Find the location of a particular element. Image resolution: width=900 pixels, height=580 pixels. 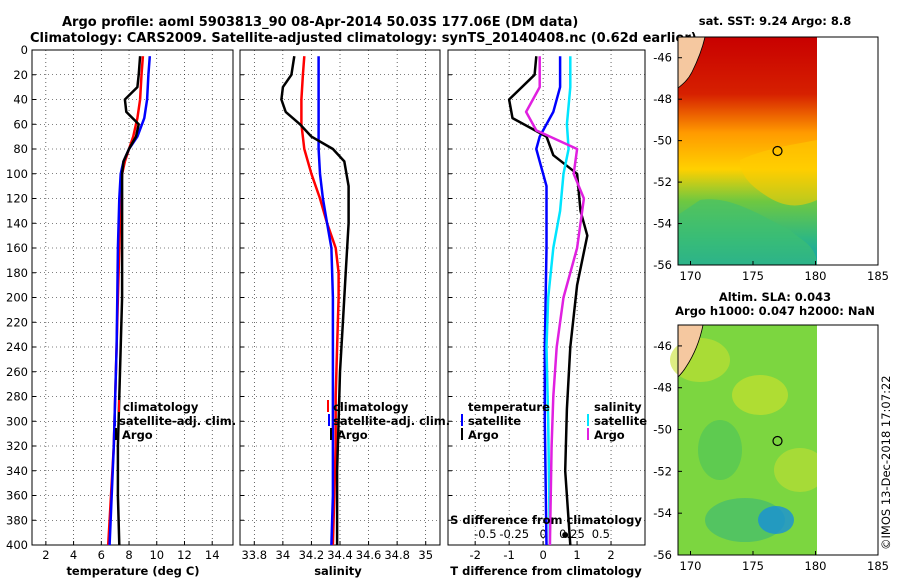

sst-map is located at coordinates (778, 151).